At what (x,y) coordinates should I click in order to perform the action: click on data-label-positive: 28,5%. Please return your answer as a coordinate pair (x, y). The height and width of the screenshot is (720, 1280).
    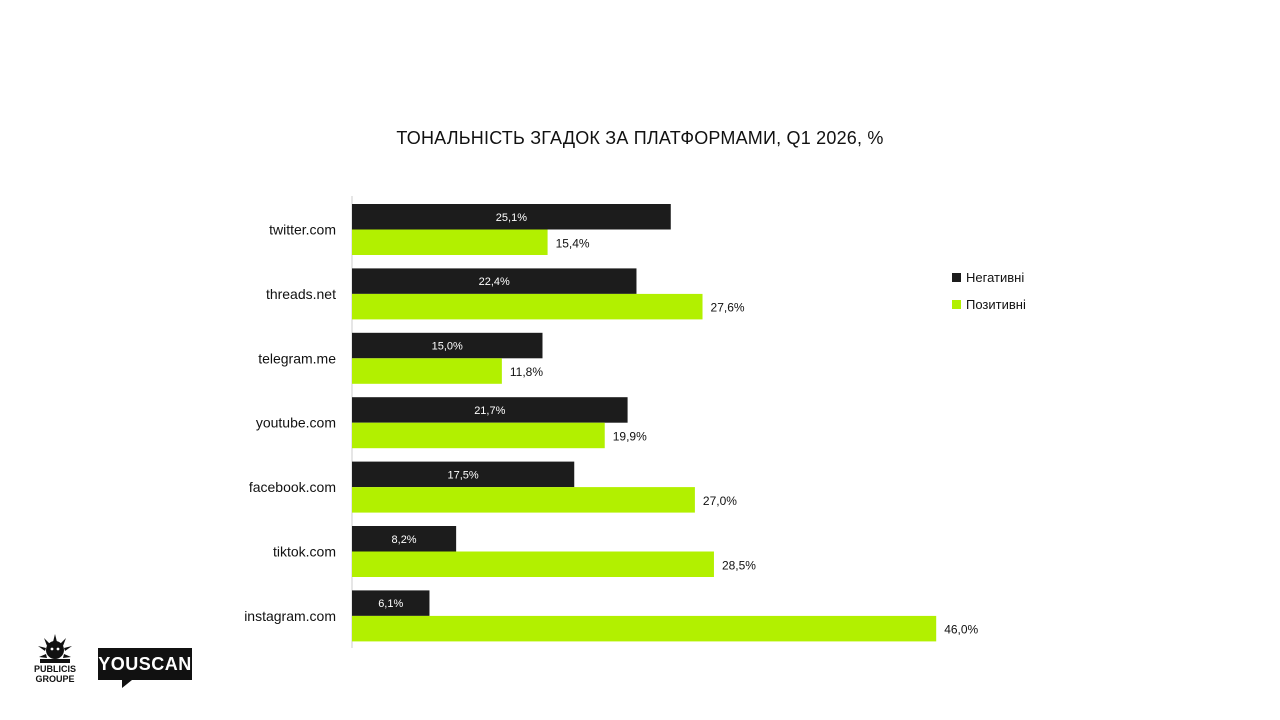
    Looking at the image, I should click on (739, 565).